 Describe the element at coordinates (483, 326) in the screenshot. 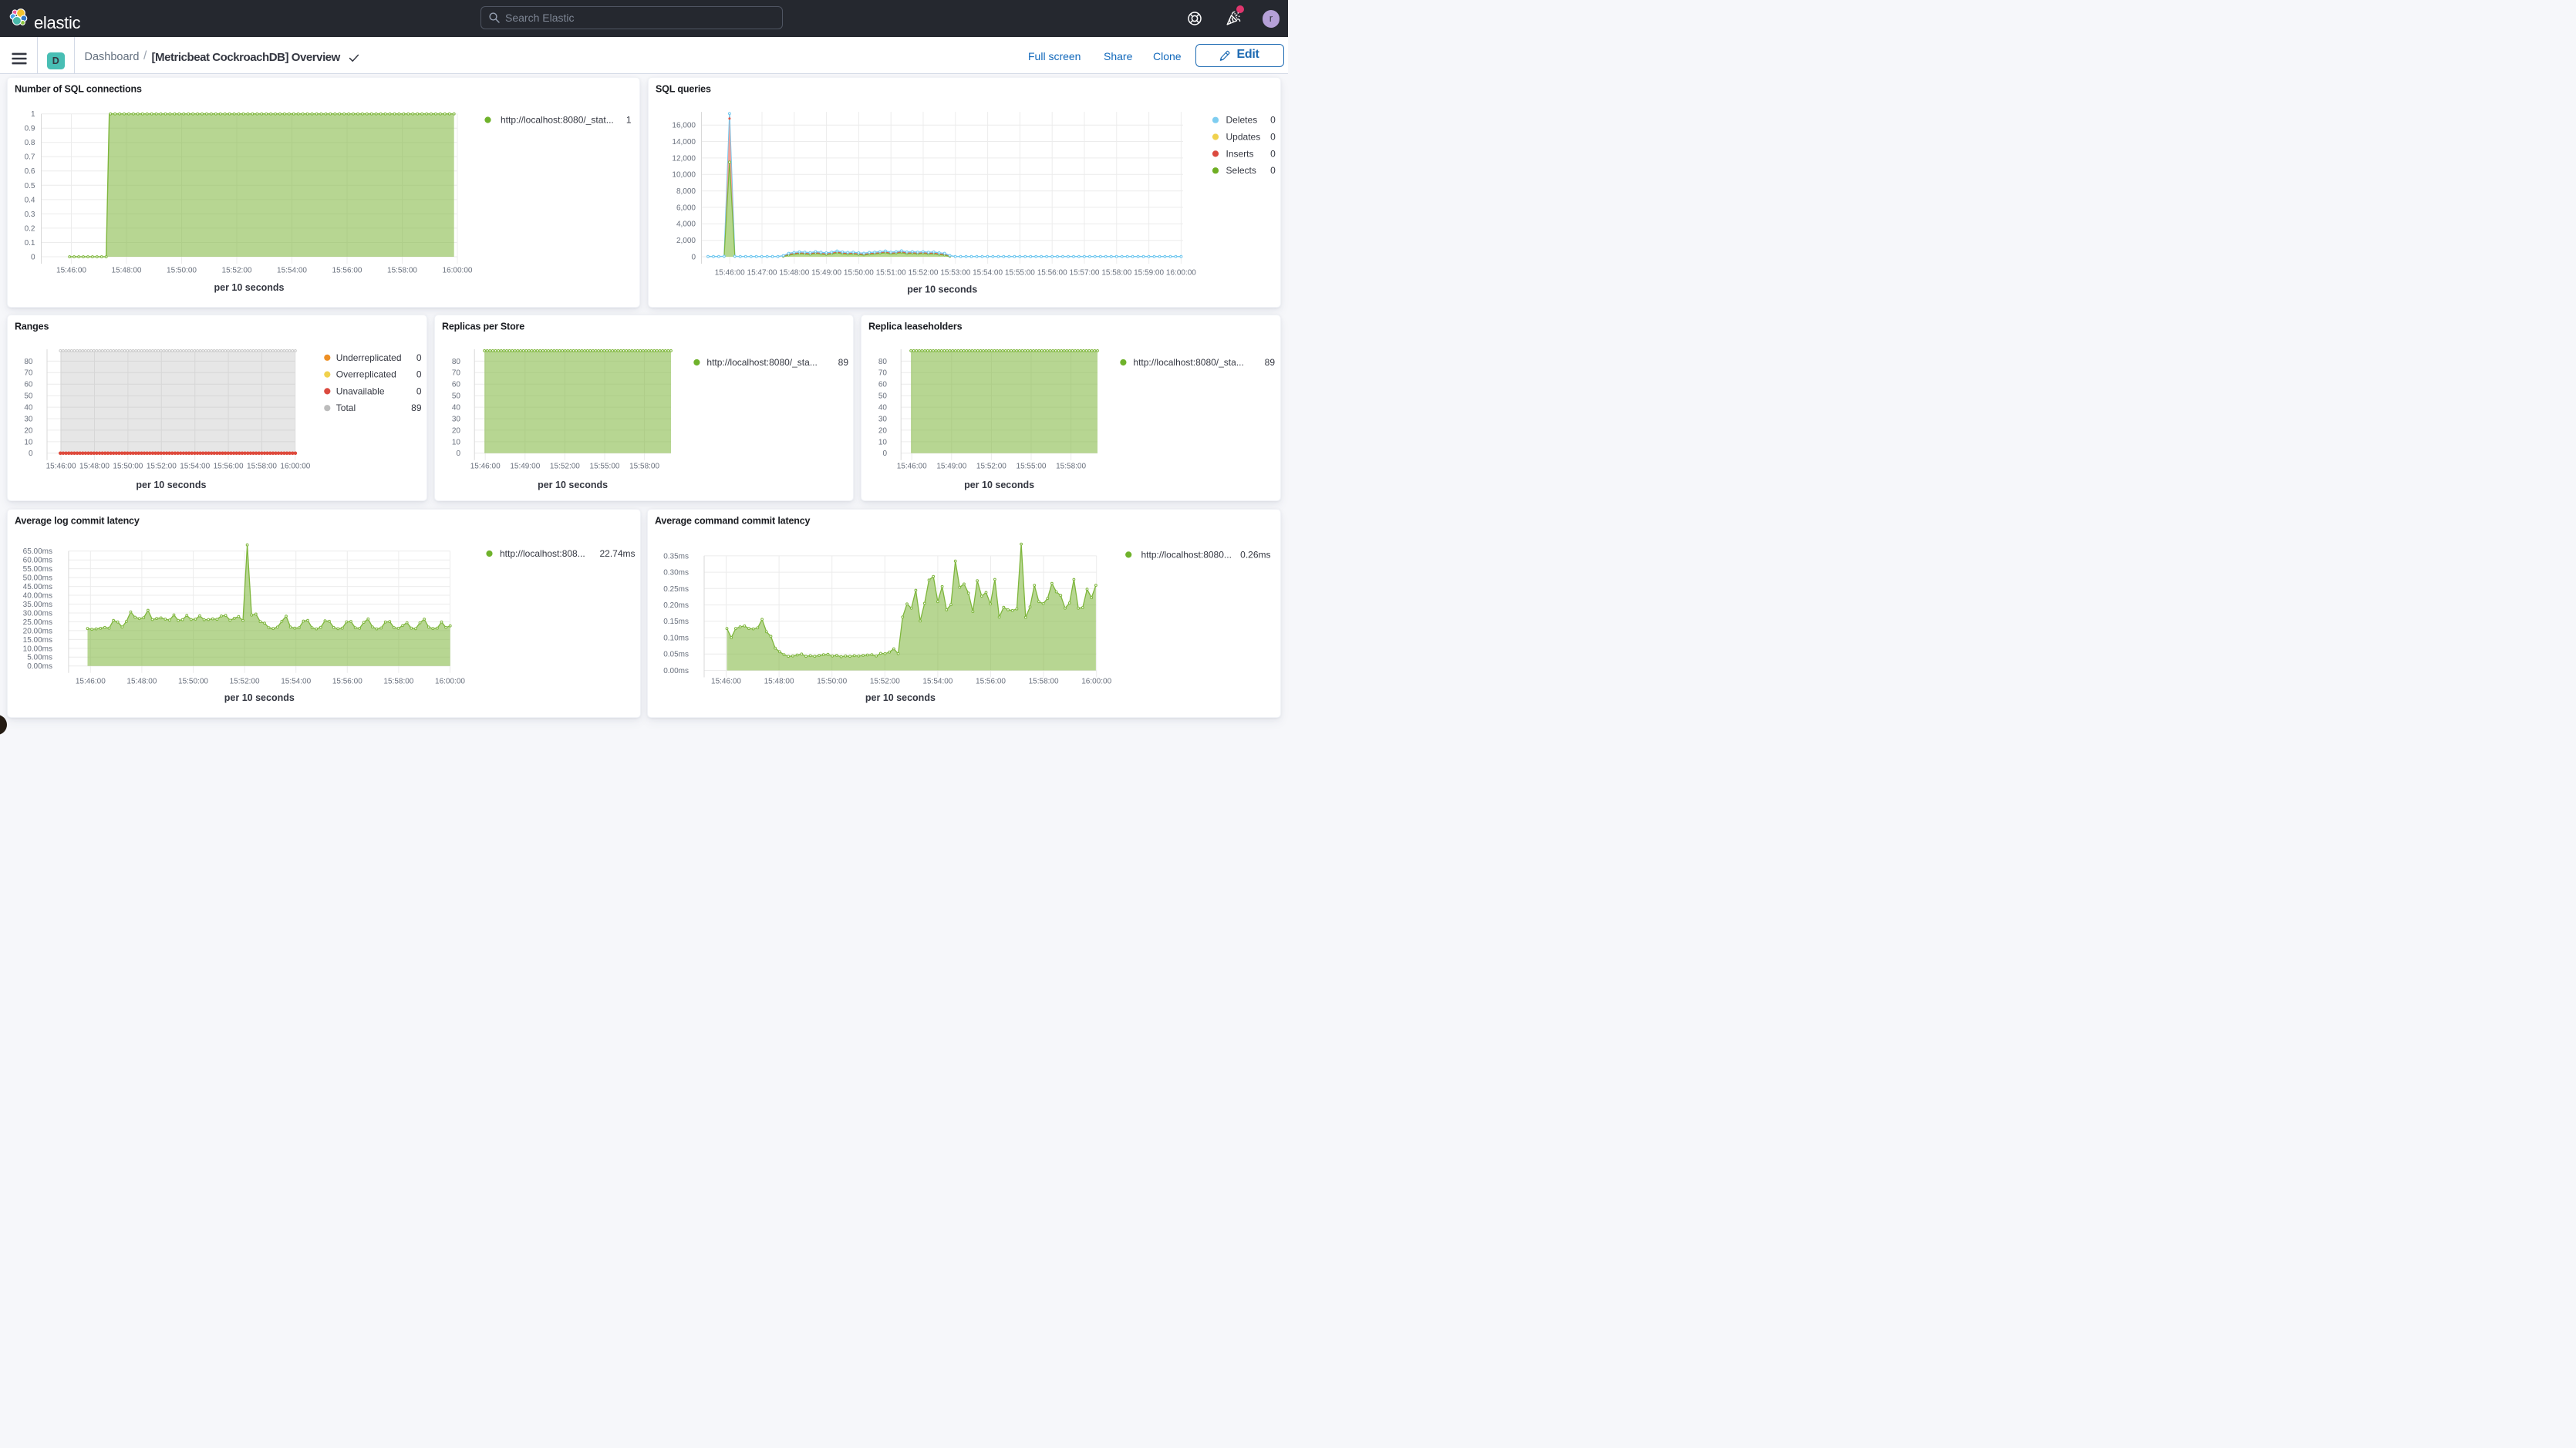

I see `svg-text: Replicas per Store` at that location.